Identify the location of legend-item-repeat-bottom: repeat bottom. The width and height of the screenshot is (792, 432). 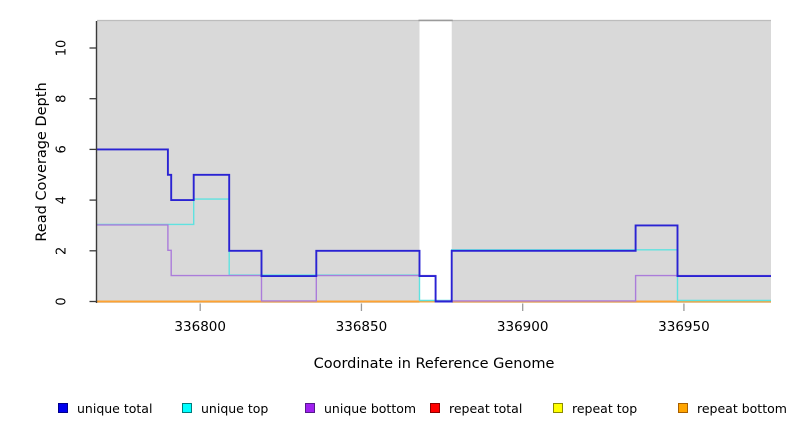
(732, 408).